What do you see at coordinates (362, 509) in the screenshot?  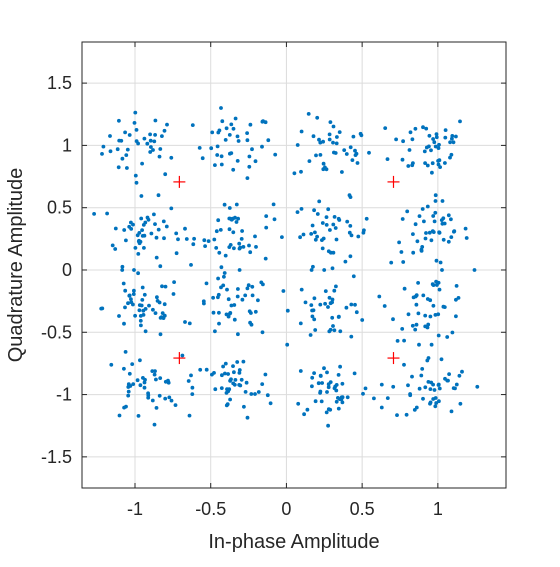 I see `x-tick-label: 0.5` at bounding box center [362, 509].